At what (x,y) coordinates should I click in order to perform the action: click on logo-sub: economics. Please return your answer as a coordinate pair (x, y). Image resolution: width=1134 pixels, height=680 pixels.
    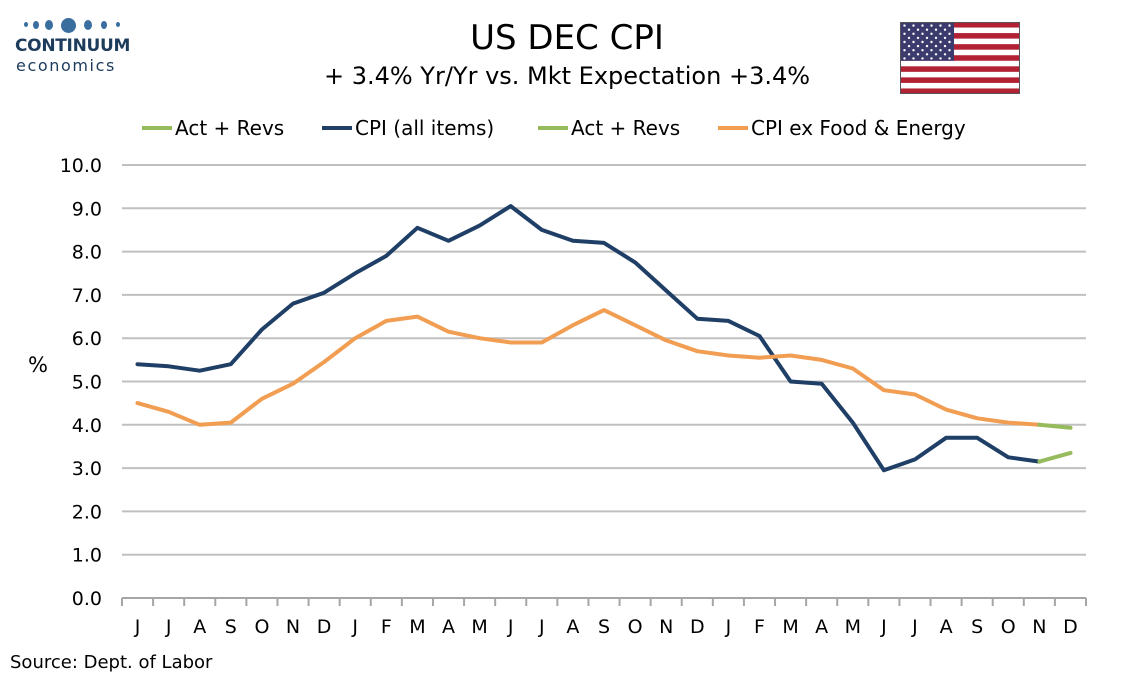
    Looking at the image, I should click on (66, 65).